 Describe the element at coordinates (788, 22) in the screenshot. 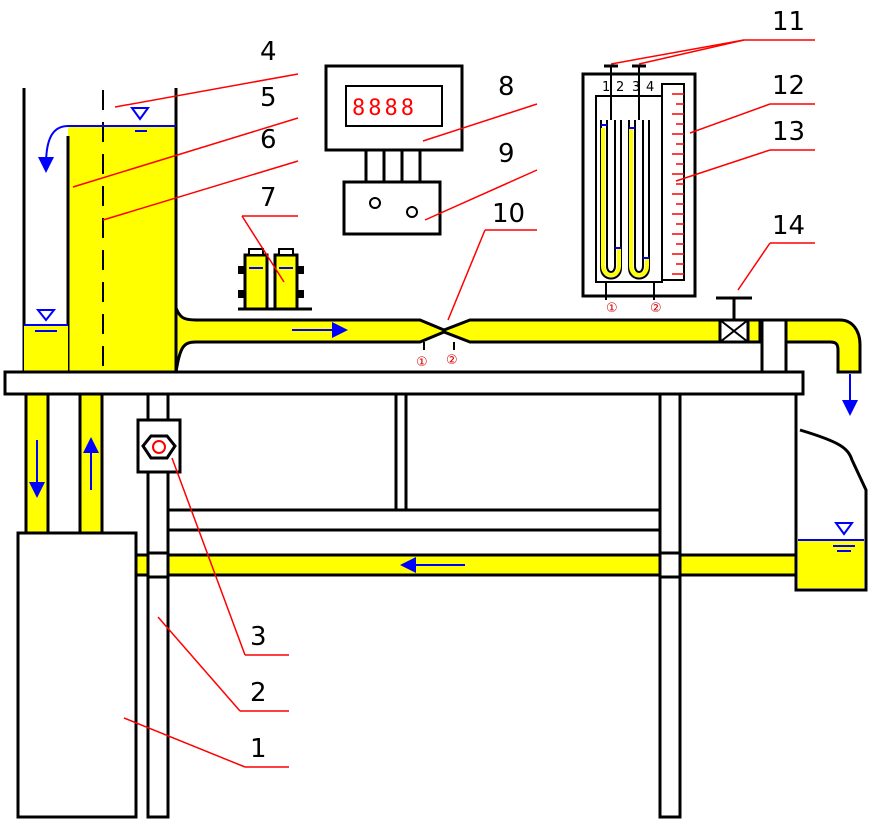

I see `label-11: 11` at that location.